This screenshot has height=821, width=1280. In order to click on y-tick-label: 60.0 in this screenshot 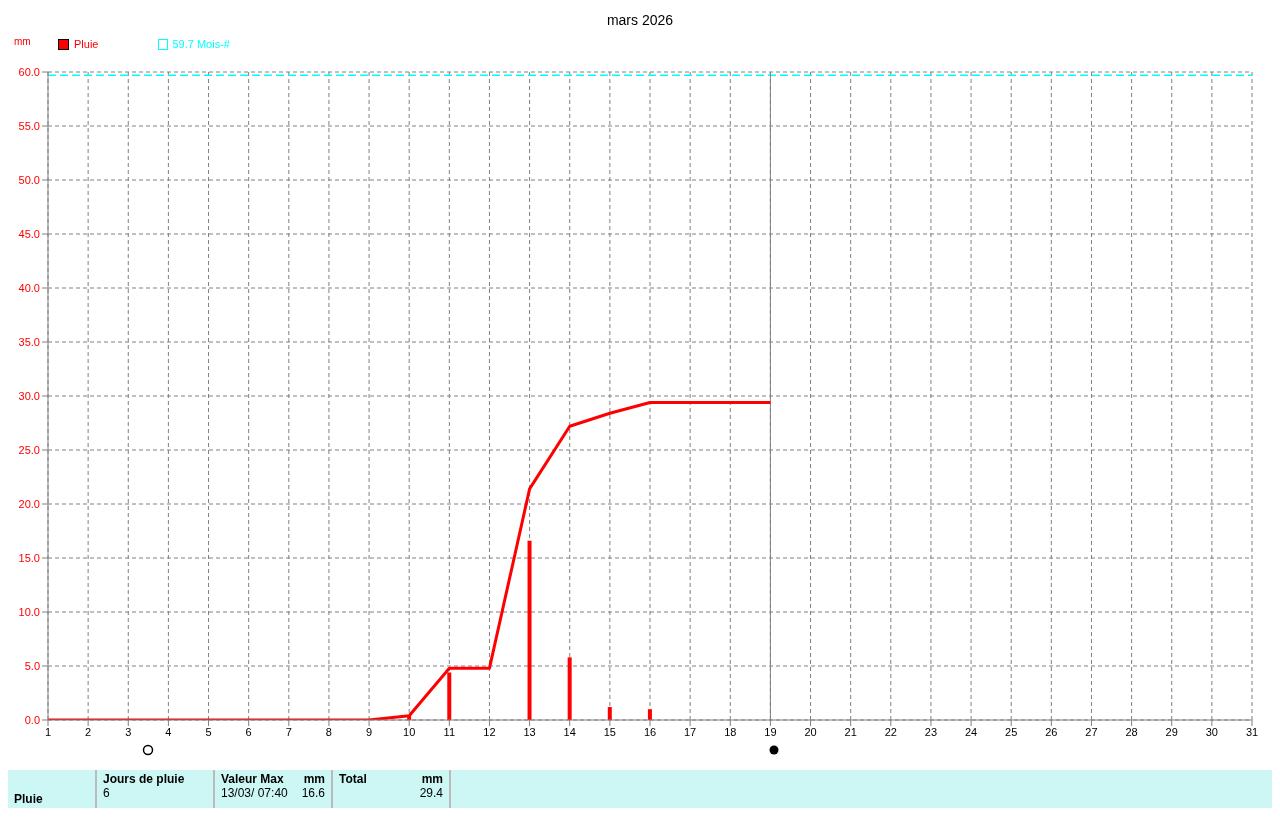, I will do `click(29, 71)`.